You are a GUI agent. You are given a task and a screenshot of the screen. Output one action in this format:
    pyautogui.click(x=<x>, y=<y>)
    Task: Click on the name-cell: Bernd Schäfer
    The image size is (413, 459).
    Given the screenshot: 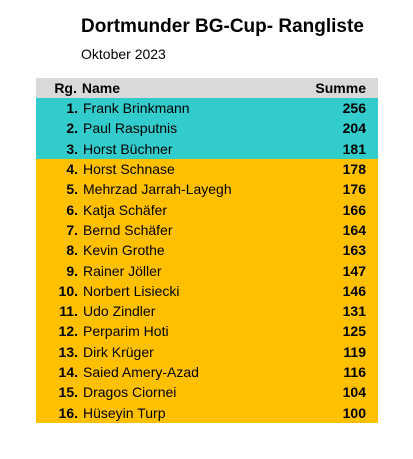 What is the action you would take?
    pyautogui.click(x=128, y=229)
    